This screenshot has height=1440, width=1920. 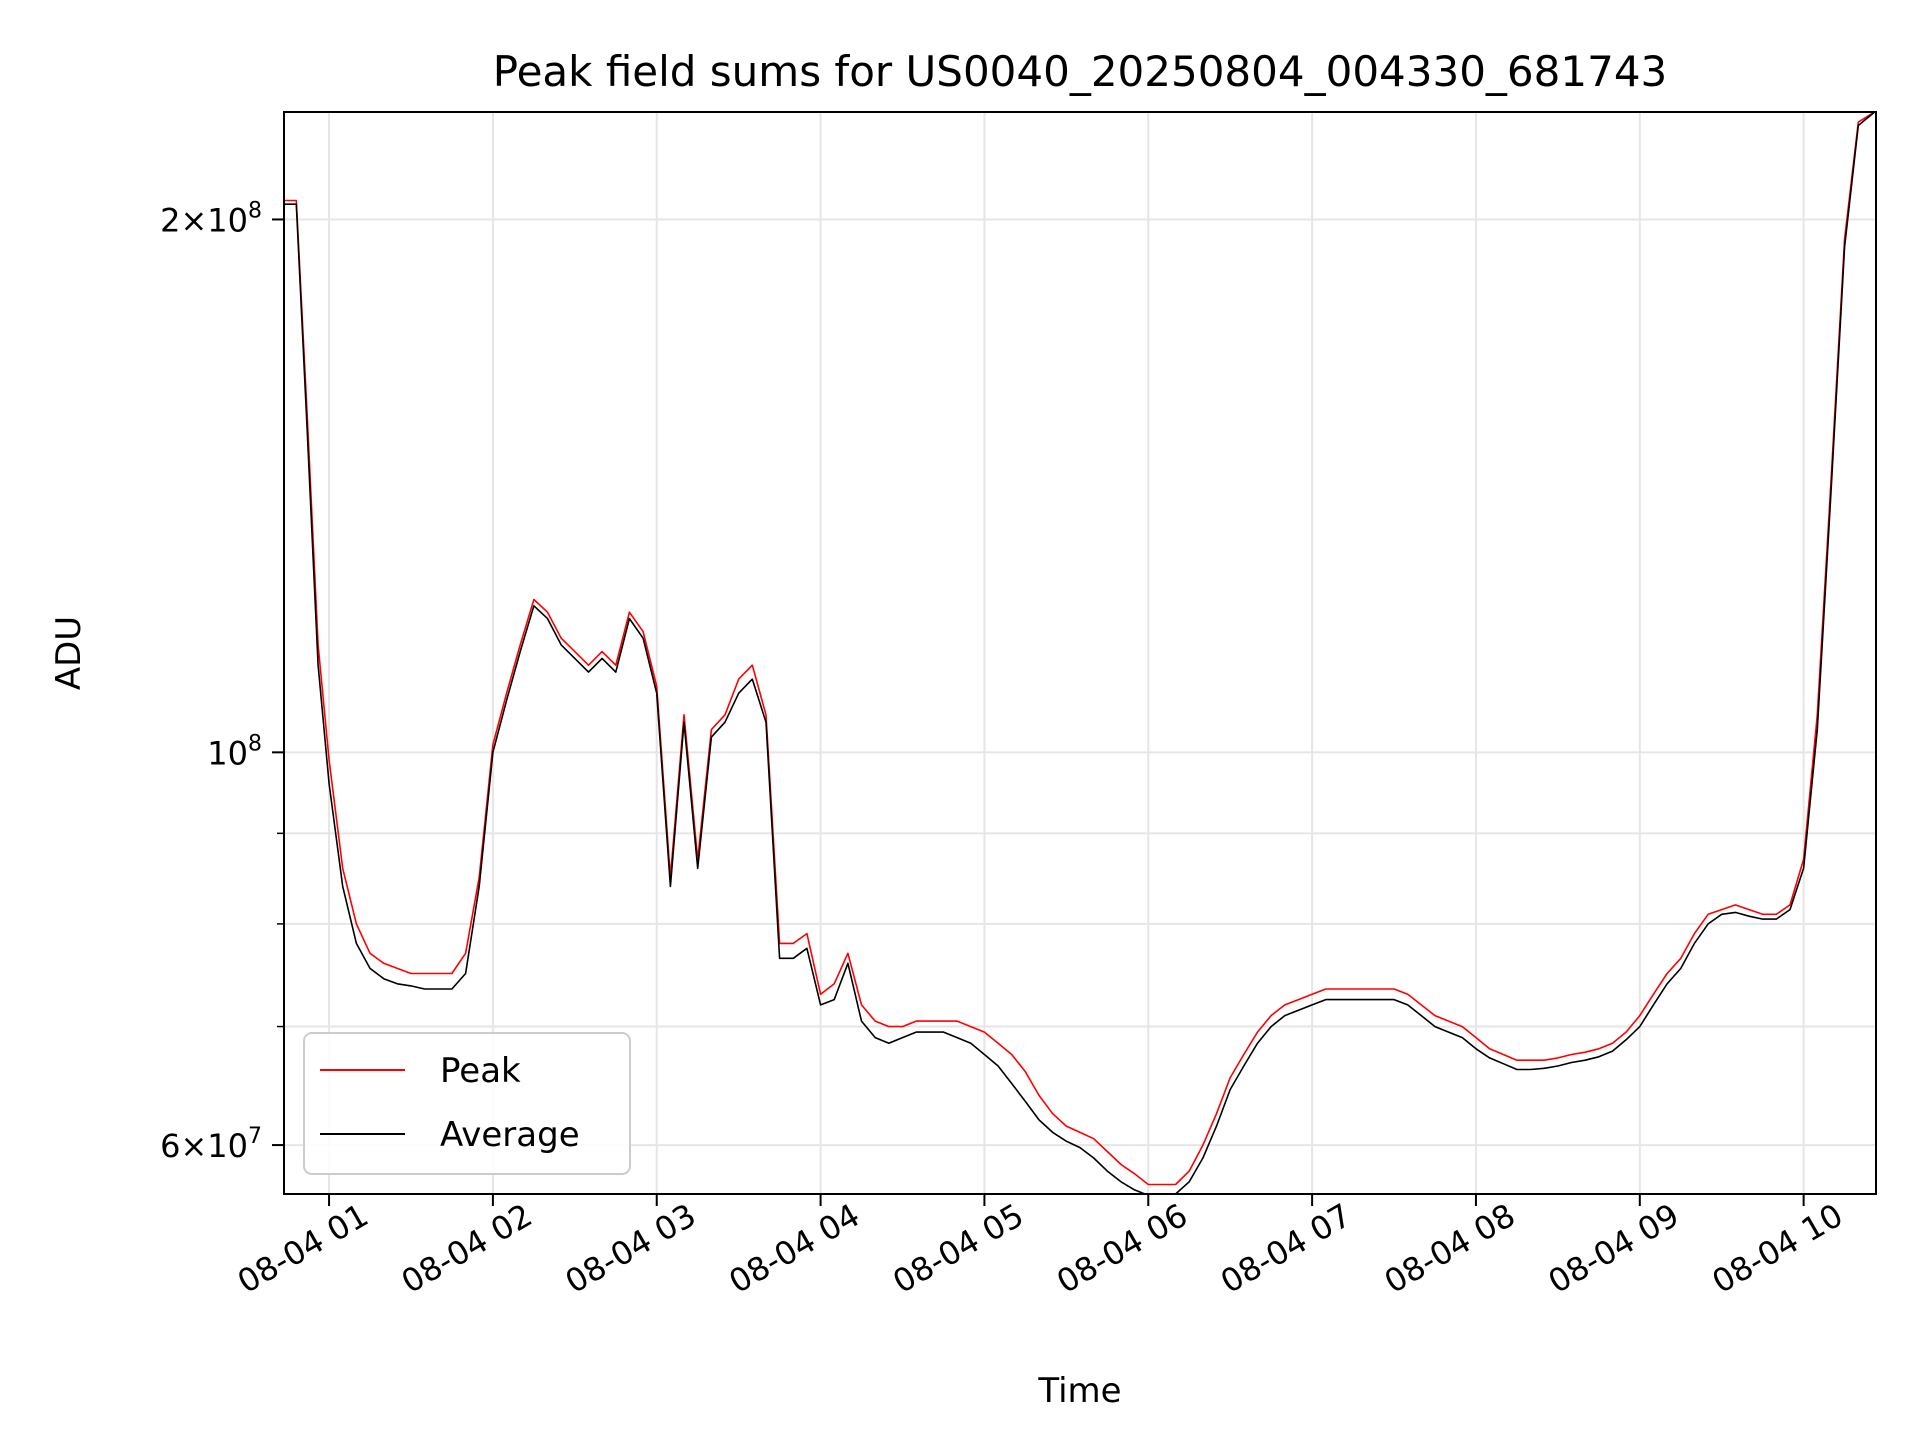 What do you see at coordinates (211, 1144) in the screenshot?
I see `y-tick-label: 6×107` at bounding box center [211, 1144].